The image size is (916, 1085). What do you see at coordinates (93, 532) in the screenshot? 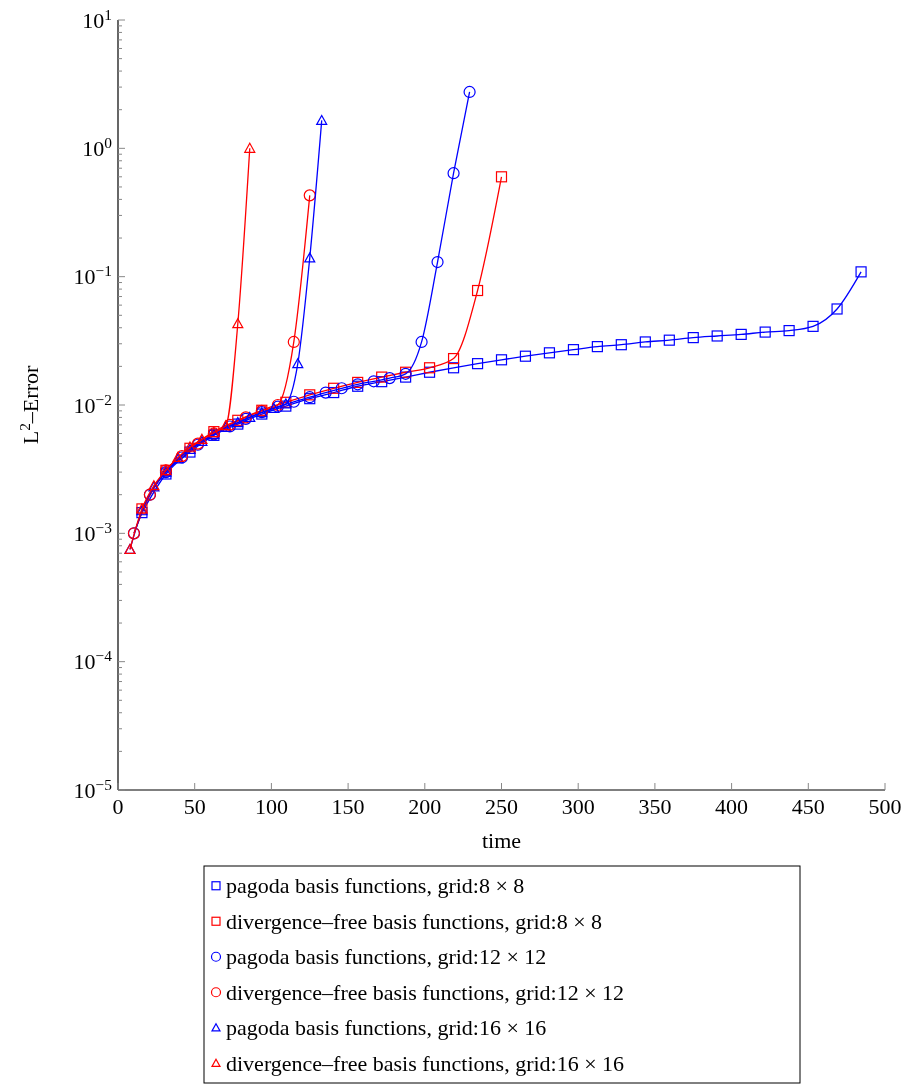
I see `y-tick-label: 10$^{−3}$` at bounding box center [93, 532].